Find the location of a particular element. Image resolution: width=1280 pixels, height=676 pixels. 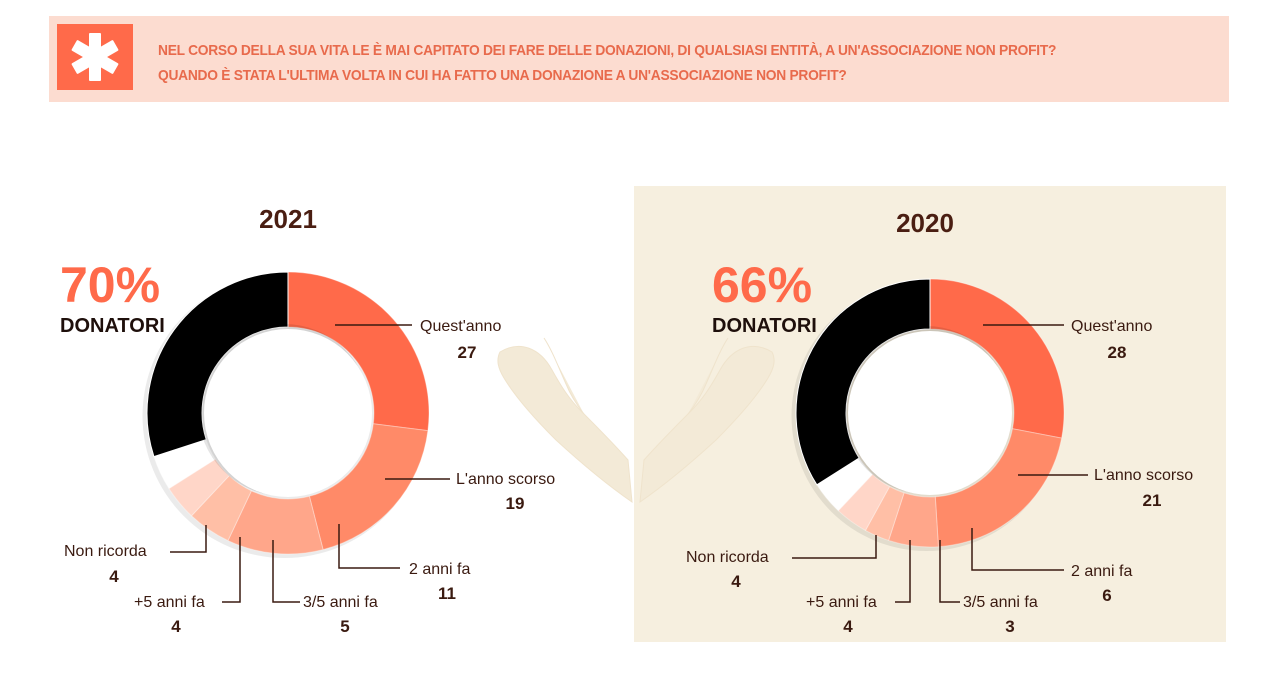

label-annoscorso-2020: L'anno scorso is located at coordinates (1143, 475).